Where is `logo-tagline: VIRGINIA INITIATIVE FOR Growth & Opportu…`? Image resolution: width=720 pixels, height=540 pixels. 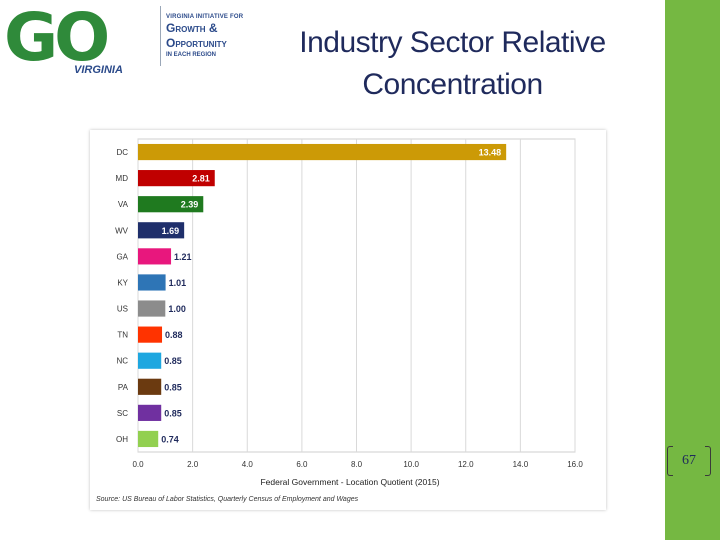 logo-tagline: VIRGINIA INITIATIVE FOR Growth & Opportu… is located at coordinates (204, 36).